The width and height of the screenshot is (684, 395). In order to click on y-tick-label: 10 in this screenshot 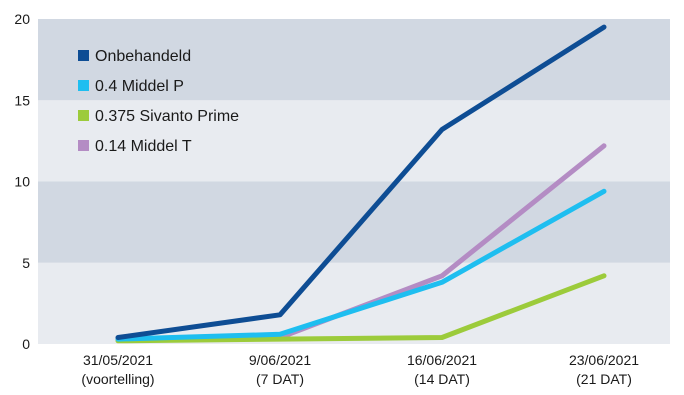, I will do `click(22, 182)`.